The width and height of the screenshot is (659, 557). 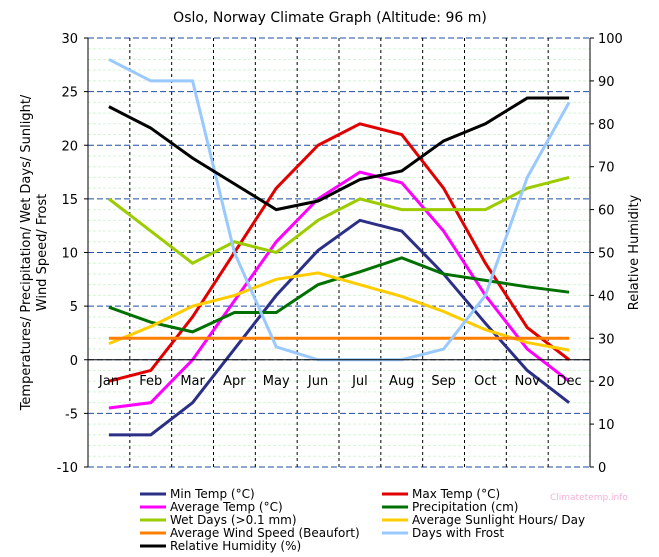 What do you see at coordinates (610, 39) in the screenshot?
I see `right-tick-label: 100` at bounding box center [610, 39].